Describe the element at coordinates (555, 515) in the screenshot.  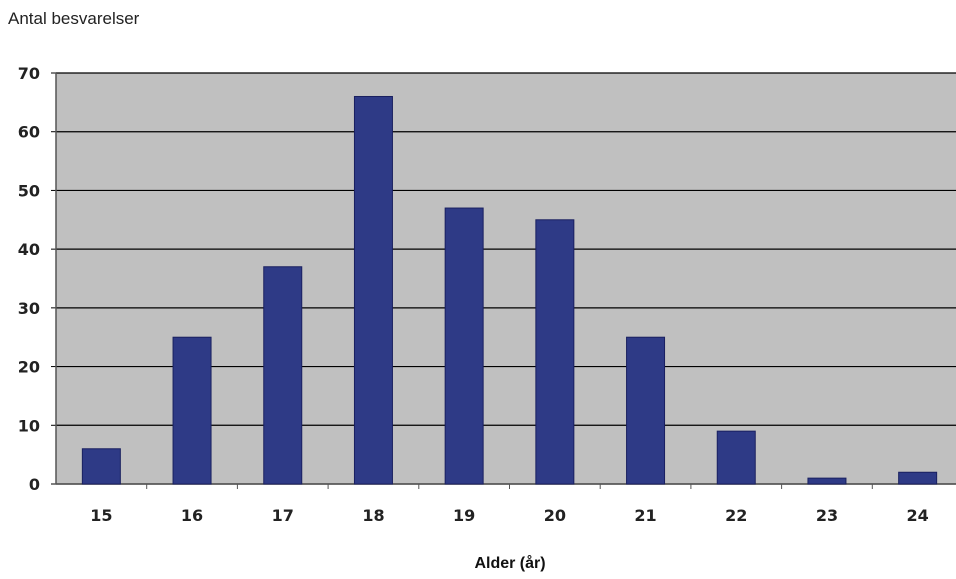
I see `x-tick-label-20: 20` at that location.